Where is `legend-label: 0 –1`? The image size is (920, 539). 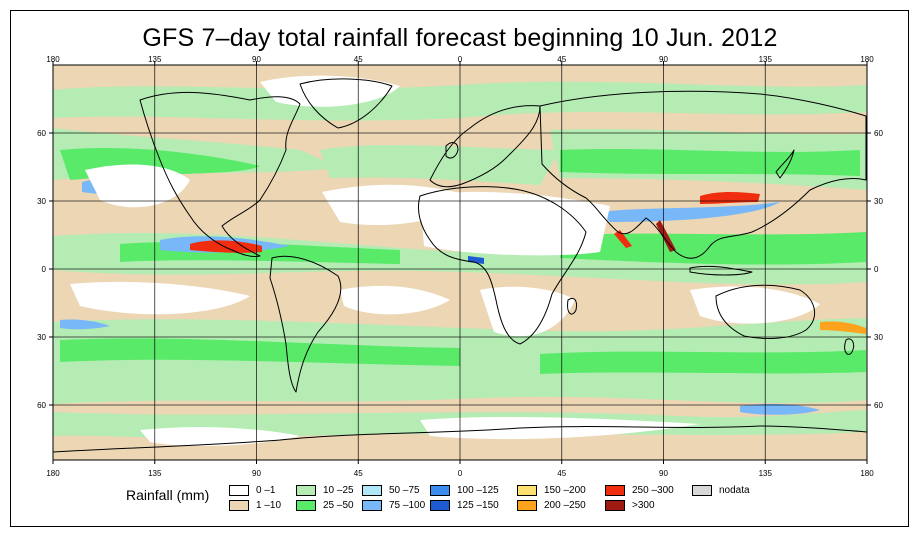
legend-label: 0 –1 is located at coordinates (266, 490).